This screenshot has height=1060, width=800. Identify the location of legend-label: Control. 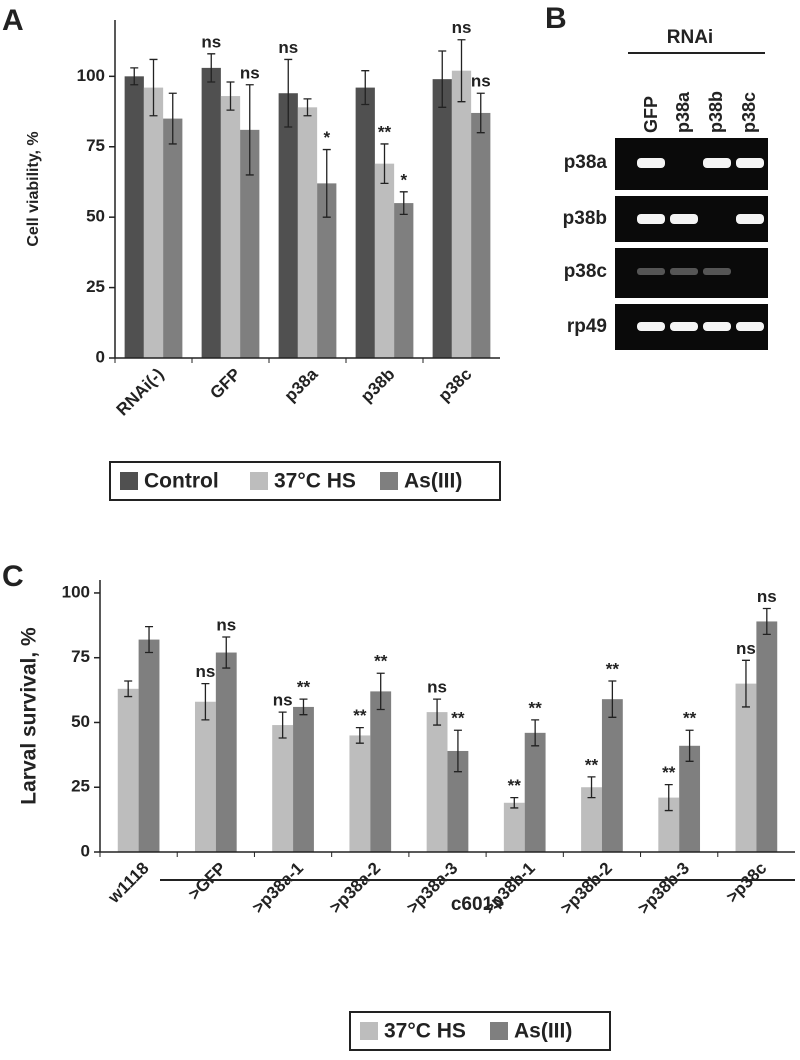
(181, 481).